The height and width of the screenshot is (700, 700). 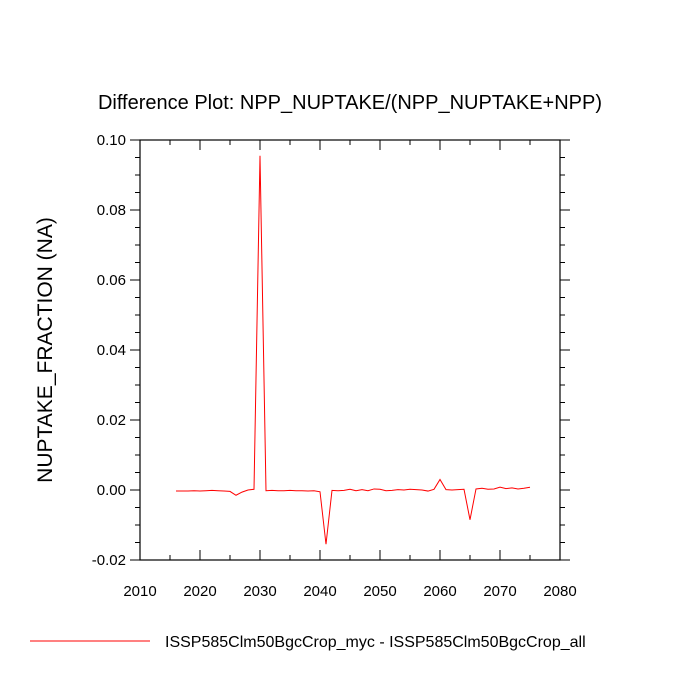 I want to click on y-tick-label: 0.00, so click(x=111, y=490).